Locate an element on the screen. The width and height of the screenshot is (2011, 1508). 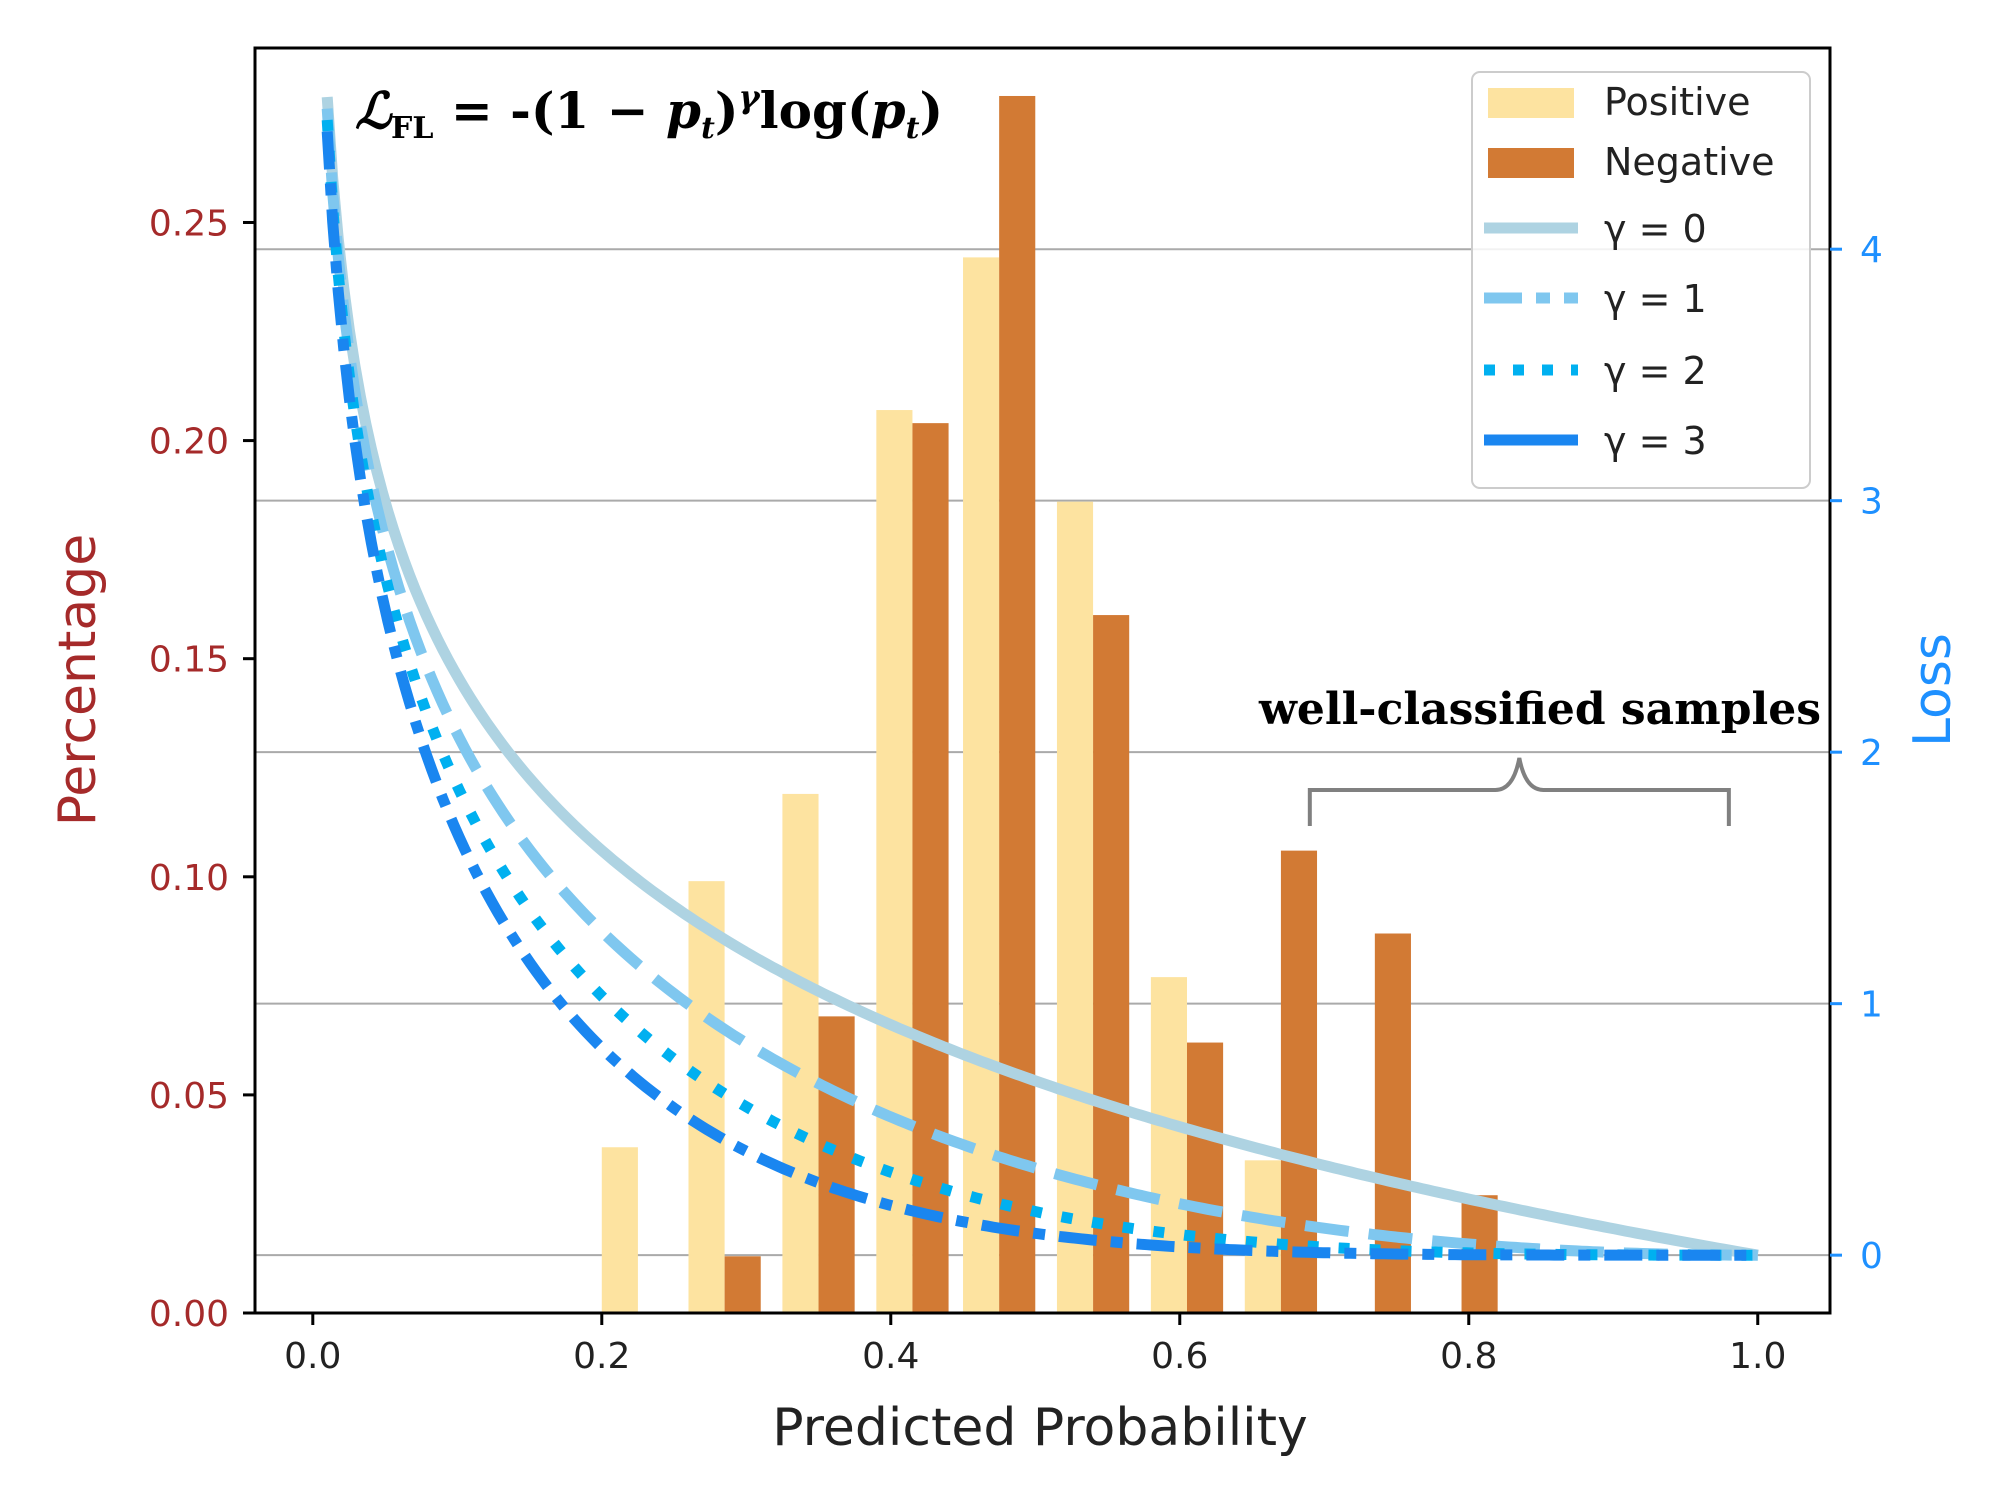
formula-t2: t is located at coordinates (913, 128).